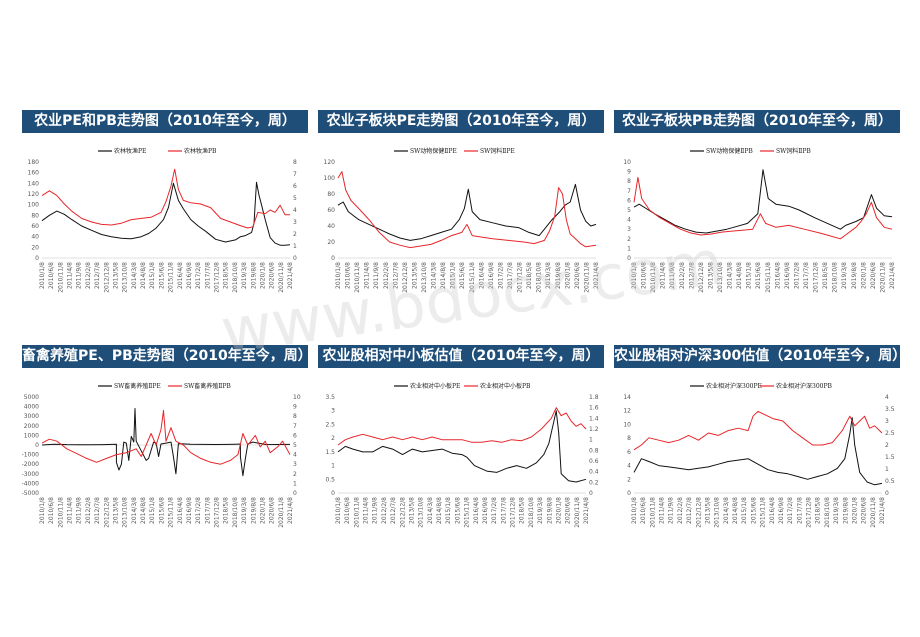 This screenshot has height=637, width=920. What do you see at coordinates (757, 121) in the screenshot?
I see `chart-title: 农业子板块PB走势图（2010年至今，周）` at bounding box center [757, 121].